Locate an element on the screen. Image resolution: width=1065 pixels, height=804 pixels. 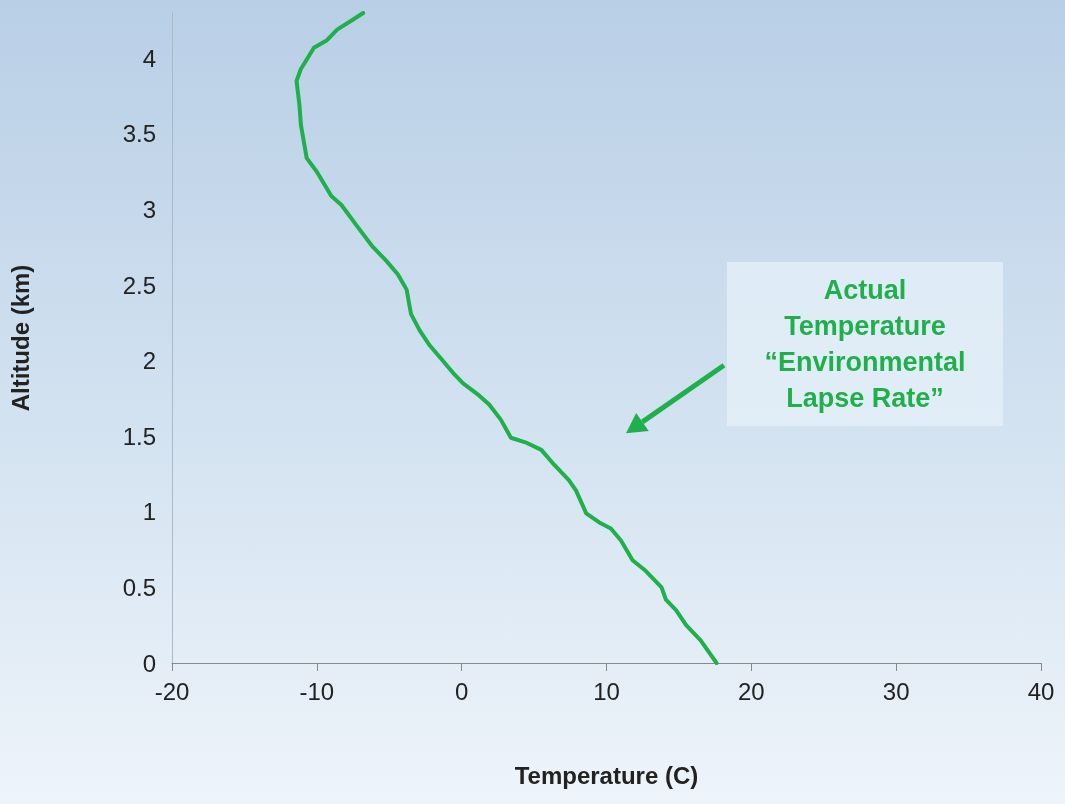
y-tick-label: 3 is located at coordinates (149, 210).